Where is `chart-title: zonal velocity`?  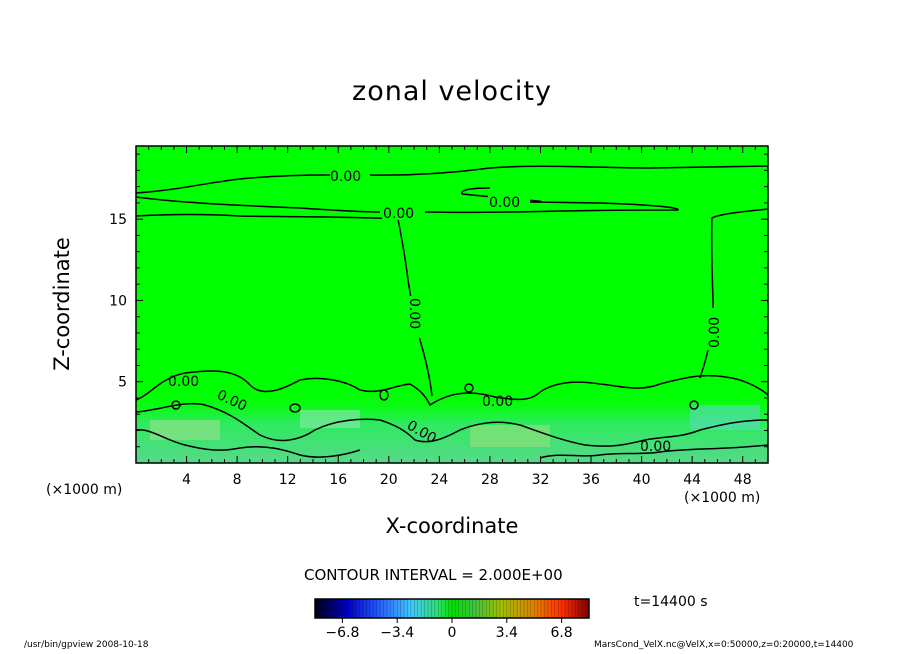
chart-title: zonal velocity is located at coordinates (452, 91).